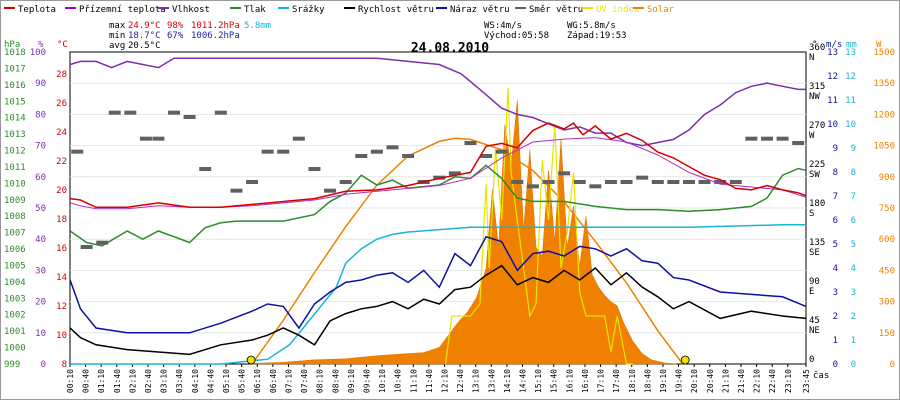 Image resolution: width=900 pixels, height=400 pixels. I want to click on ms-tick-label: 5, so click(835, 245).